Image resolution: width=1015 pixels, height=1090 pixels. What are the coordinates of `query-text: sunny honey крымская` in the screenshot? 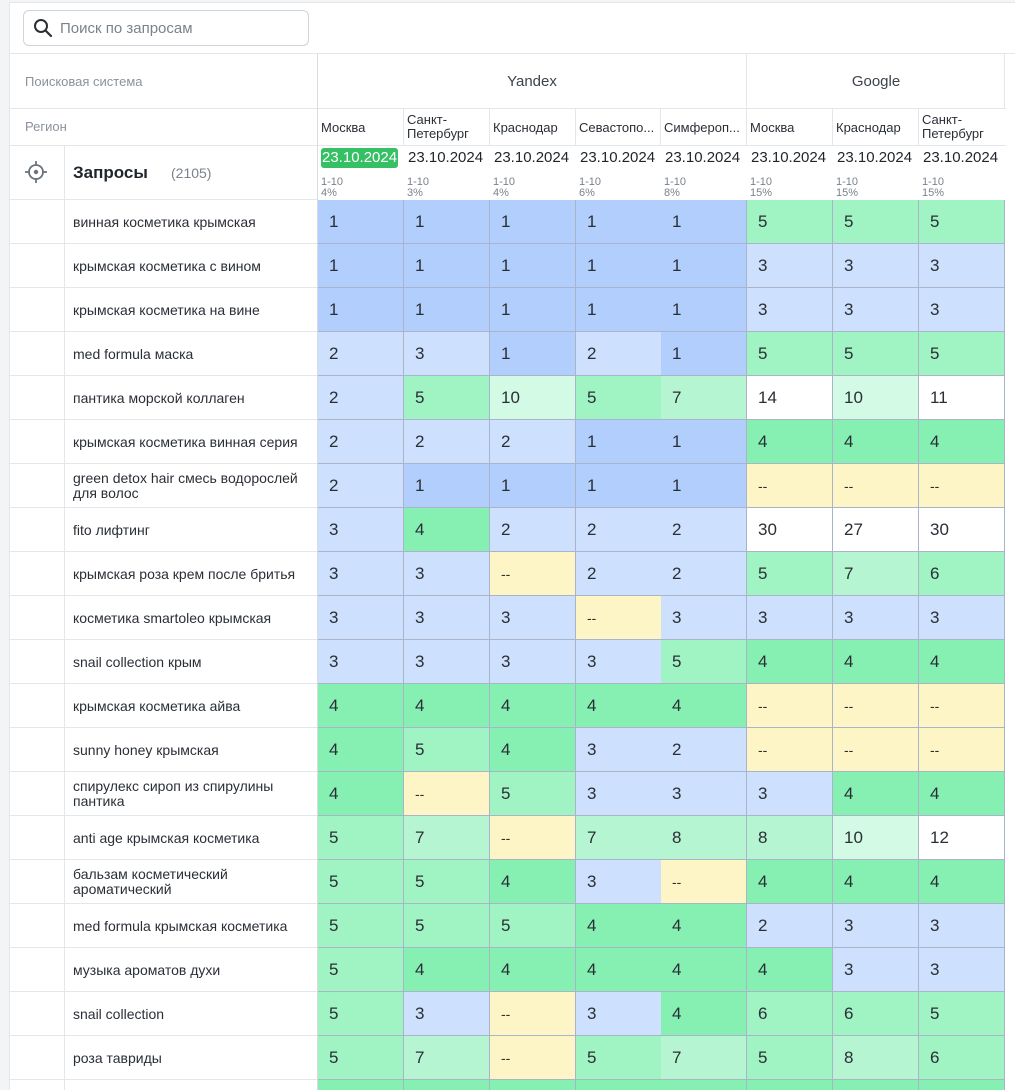 It's located at (146, 749).